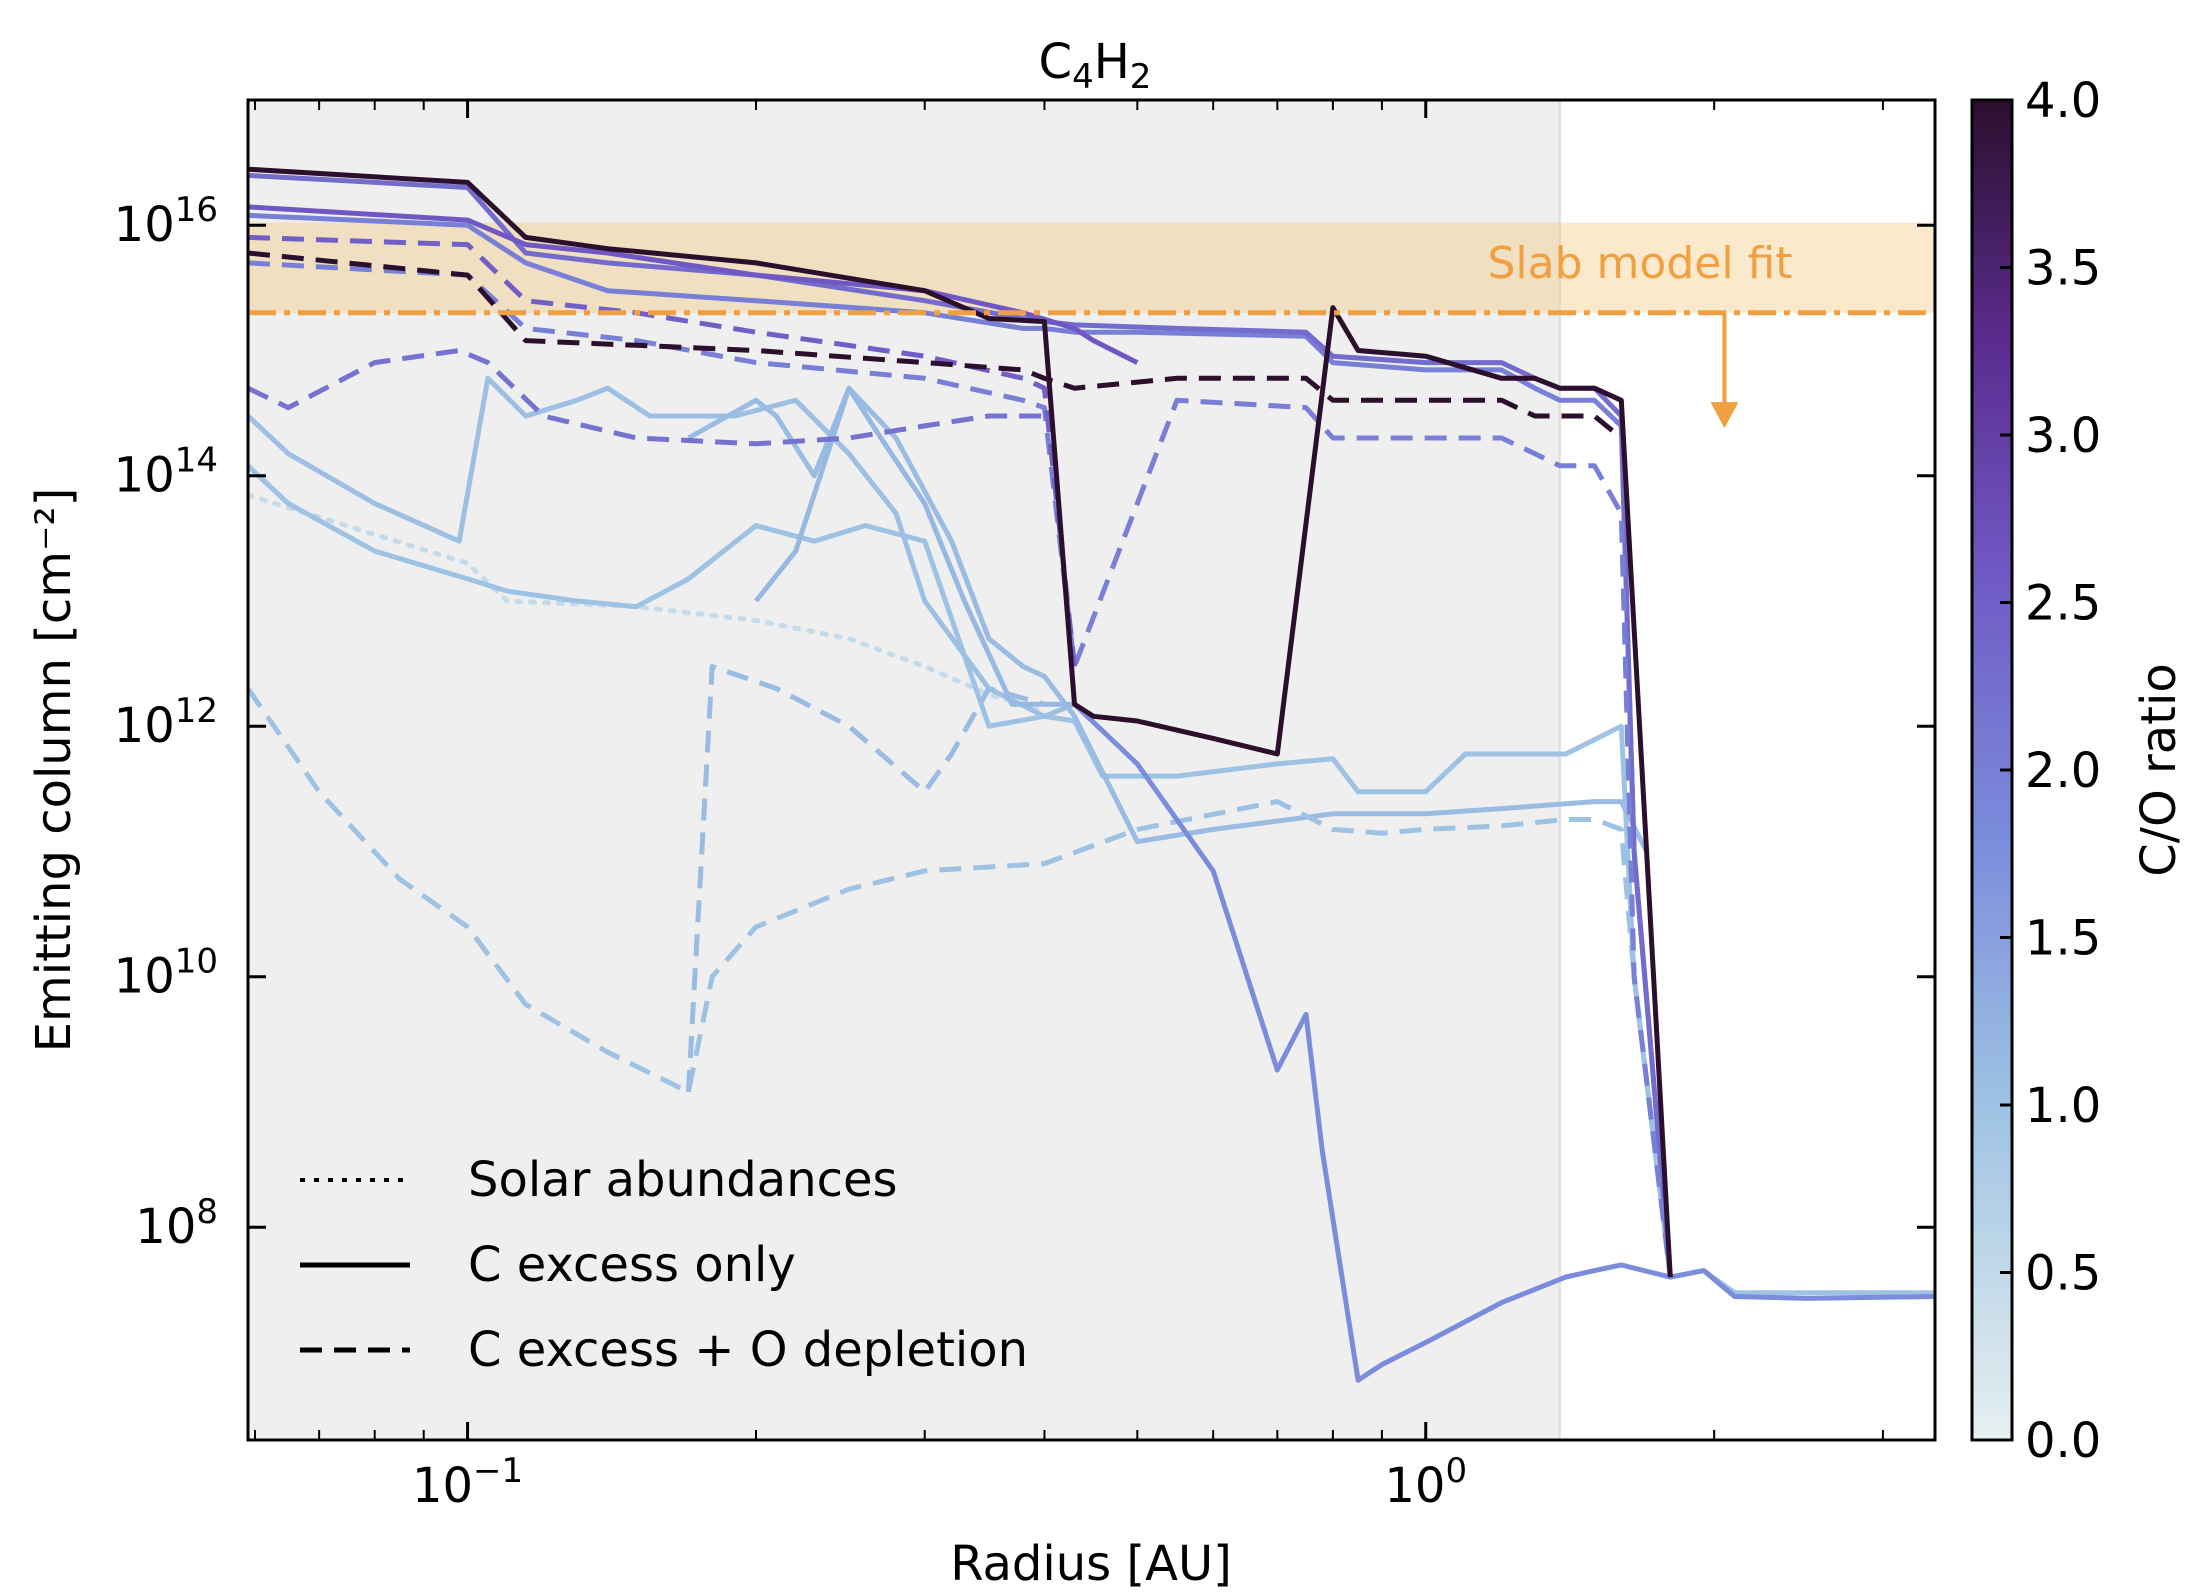 This screenshot has width=2192, height=1596. I want to click on series-line-c_dash_1.1, so click(865, 878).